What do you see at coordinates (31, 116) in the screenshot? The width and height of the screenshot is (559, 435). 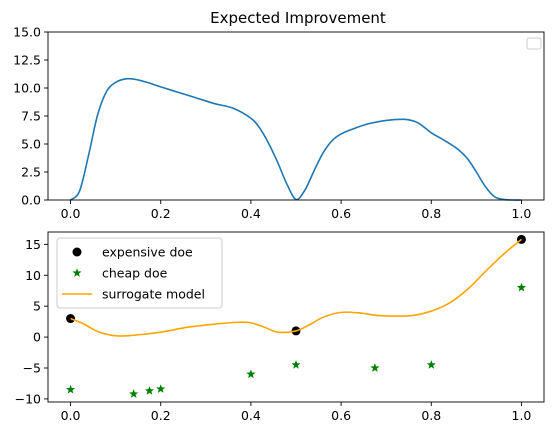 I see `y-tick-label: 7.5` at bounding box center [31, 116].